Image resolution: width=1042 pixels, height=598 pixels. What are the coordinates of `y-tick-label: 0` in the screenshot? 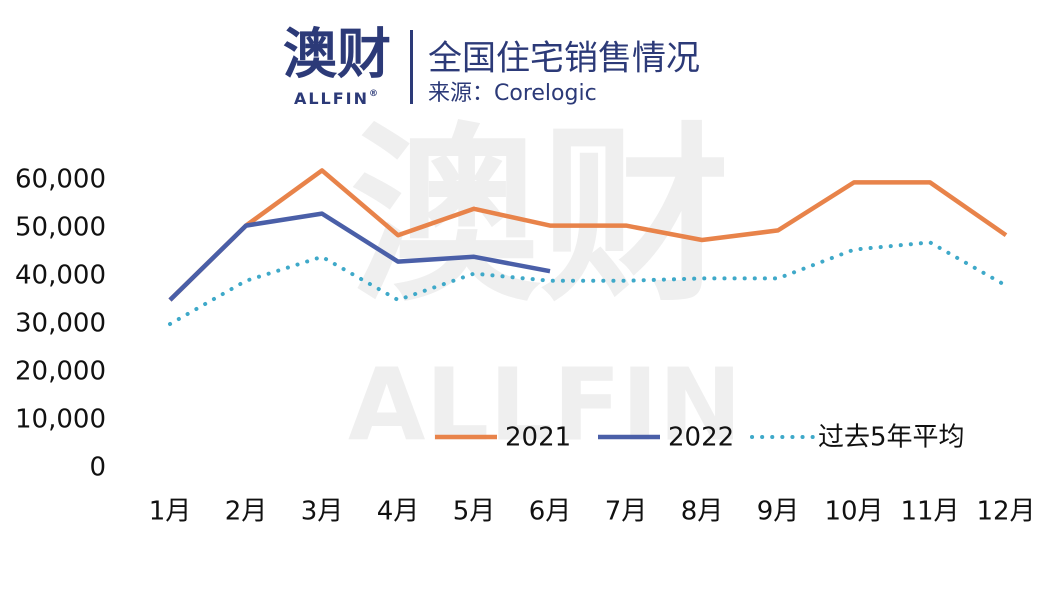 It's located at (97, 468).